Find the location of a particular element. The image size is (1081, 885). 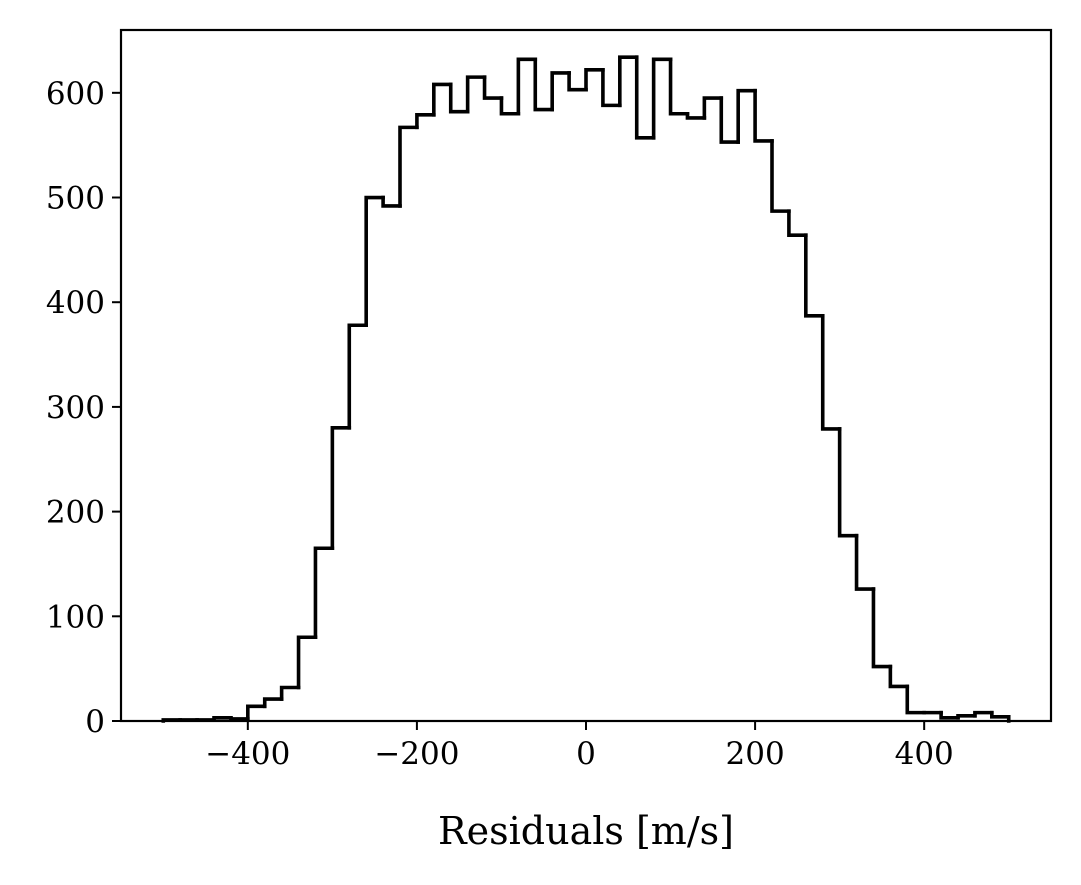

x-axis-label: Residuals [m/s] is located at coordinates (586, 831).